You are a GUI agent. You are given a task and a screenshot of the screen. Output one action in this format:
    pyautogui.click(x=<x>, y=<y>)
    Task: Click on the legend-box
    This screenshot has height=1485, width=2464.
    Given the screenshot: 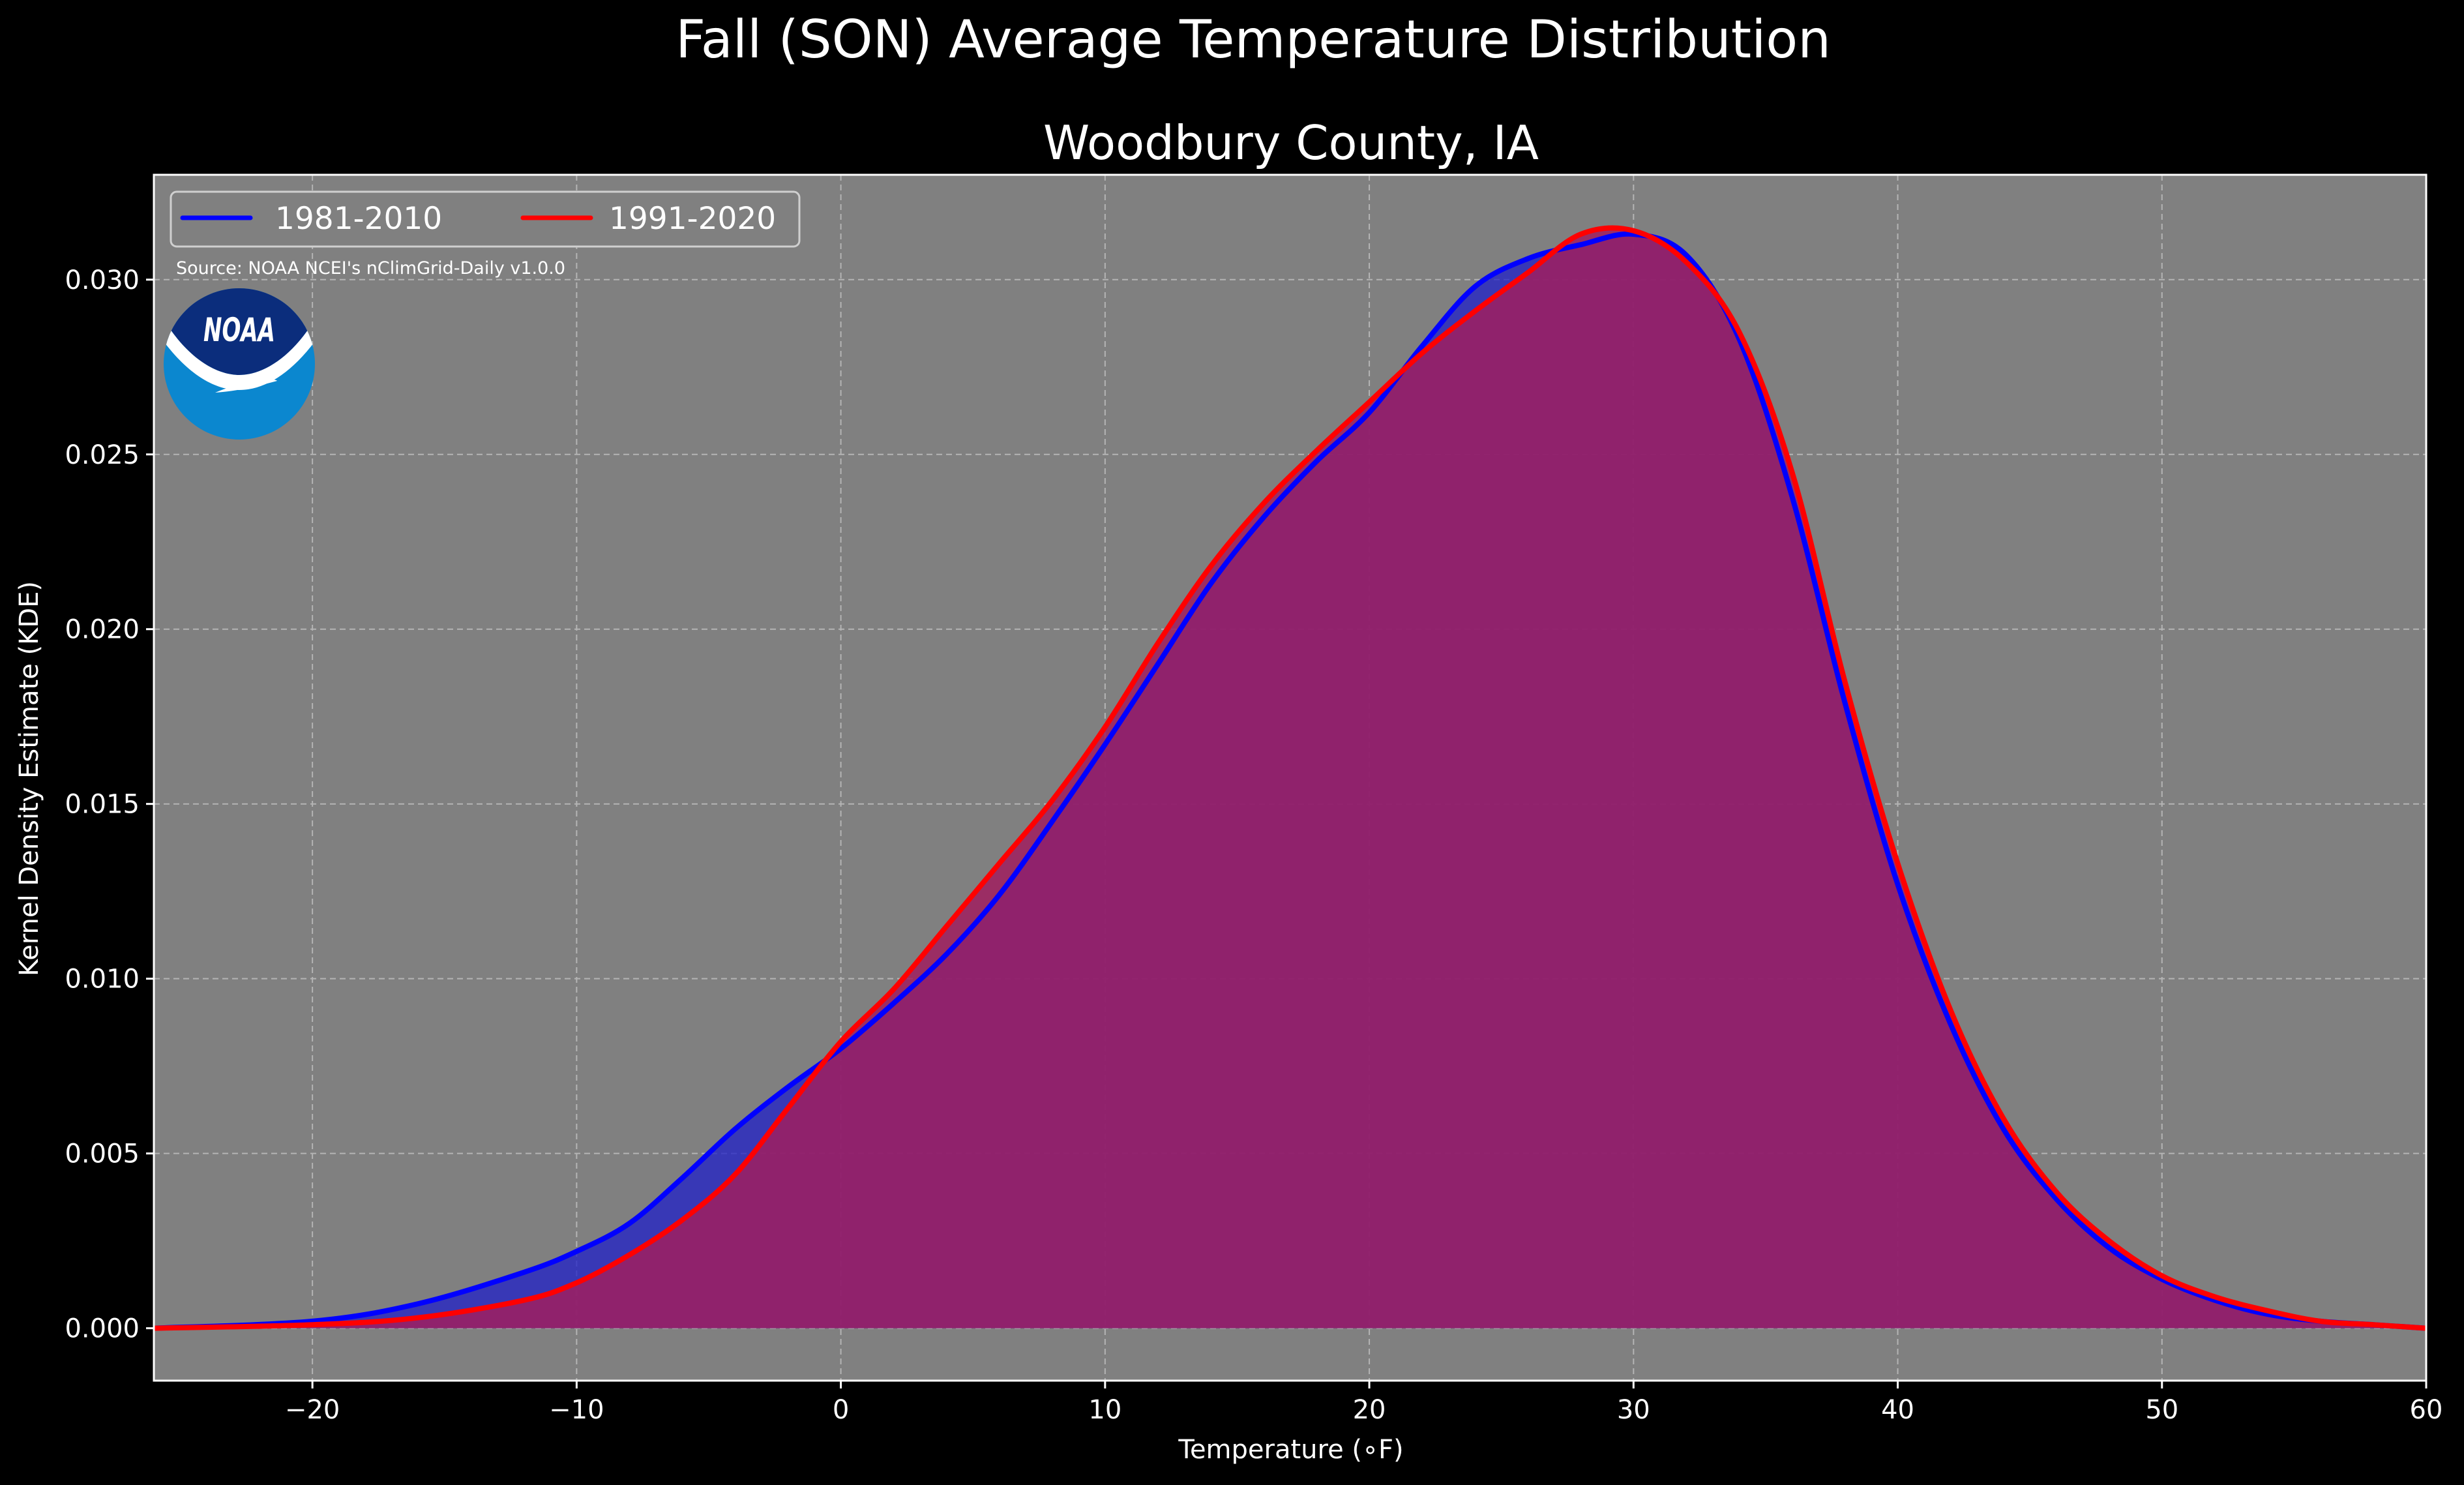 What is the action you would take?
    pyautogui.click(x=485, y=219)
    